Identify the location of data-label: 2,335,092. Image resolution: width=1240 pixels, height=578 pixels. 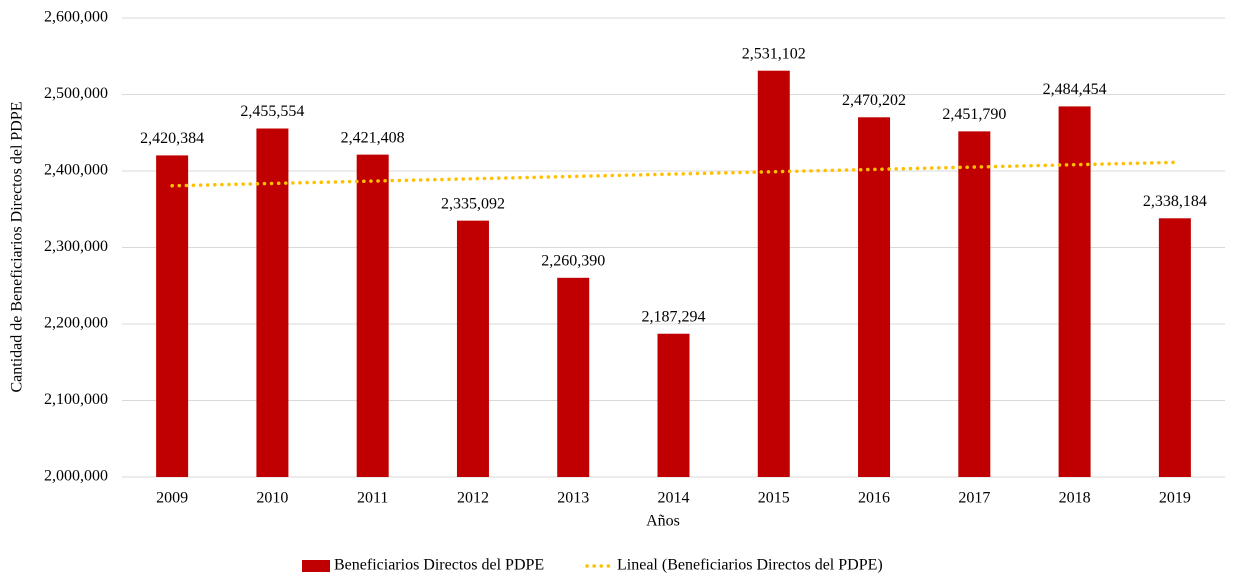
(473, 203).